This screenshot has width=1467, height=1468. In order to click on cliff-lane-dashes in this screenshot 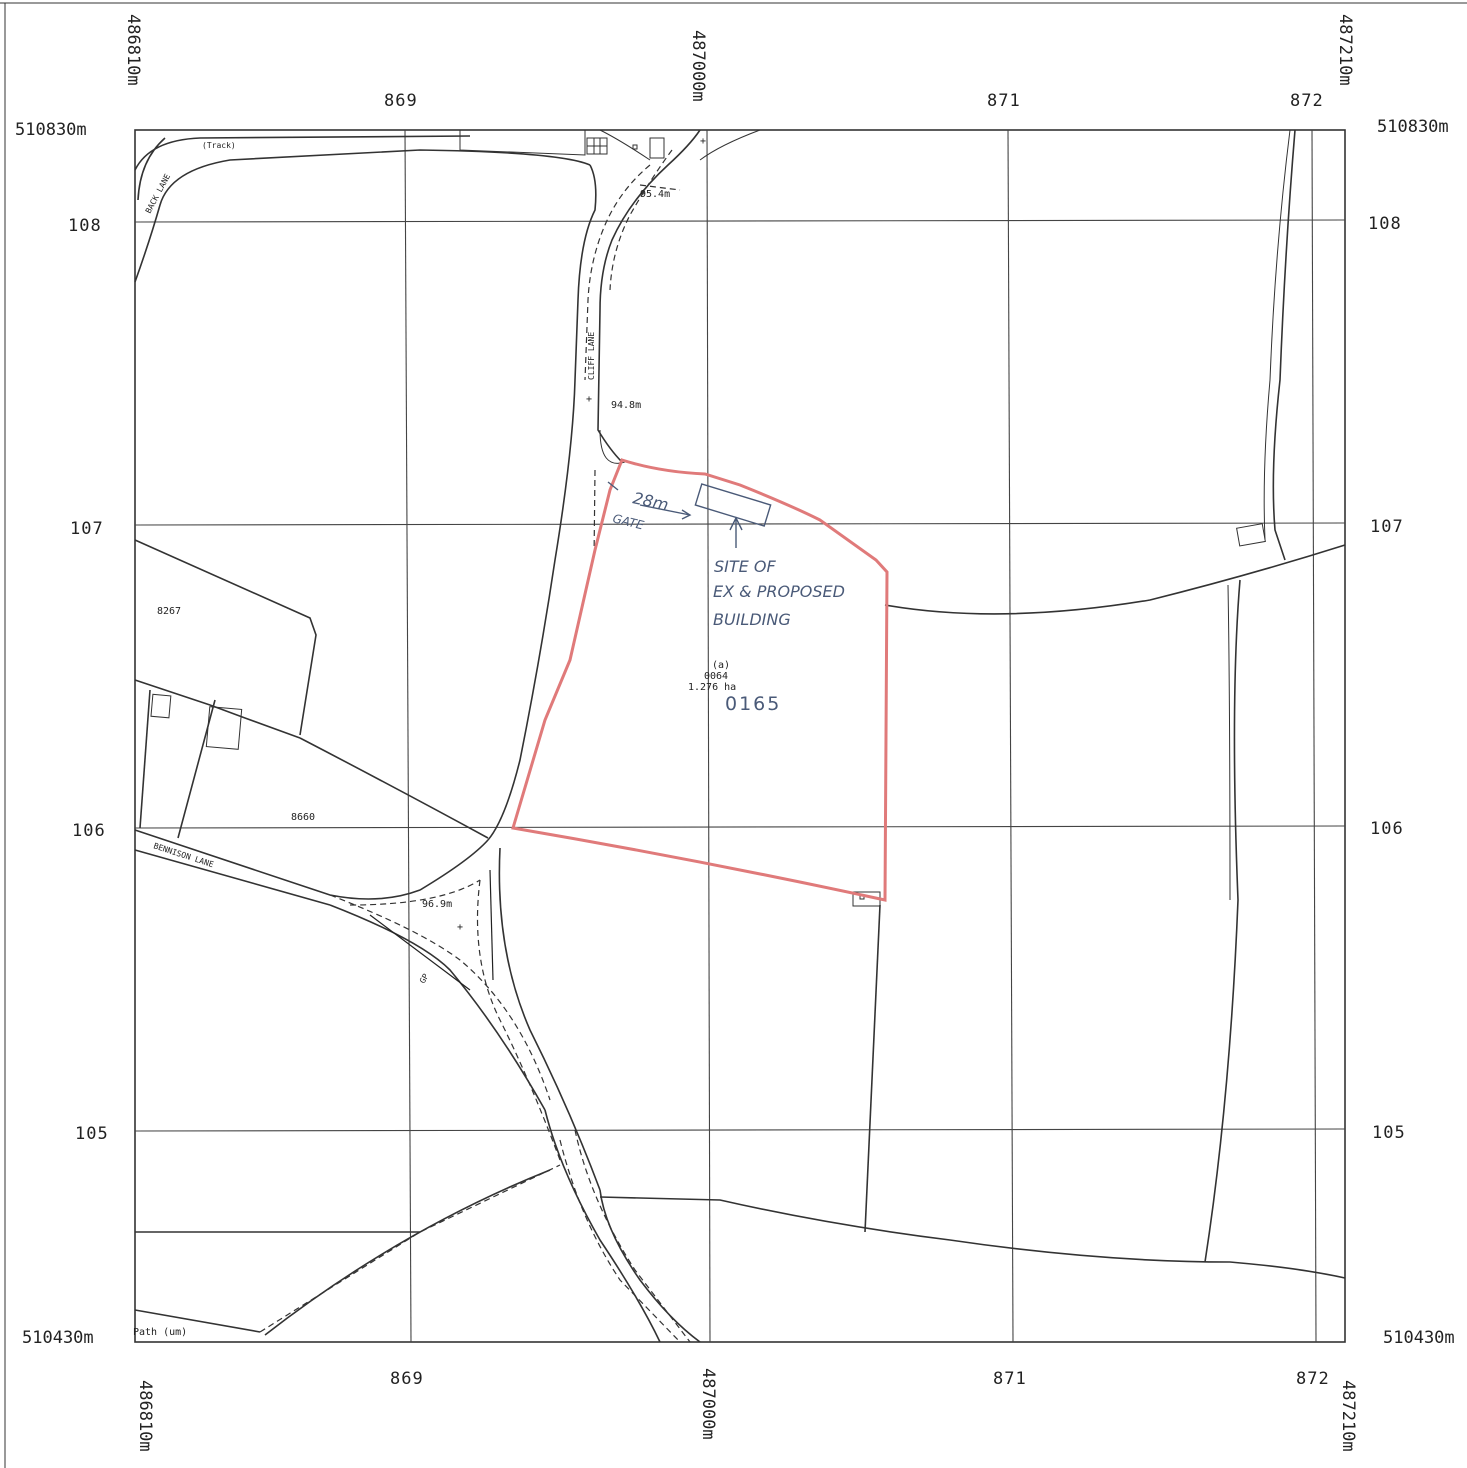, I will do `click(632, 265)`.